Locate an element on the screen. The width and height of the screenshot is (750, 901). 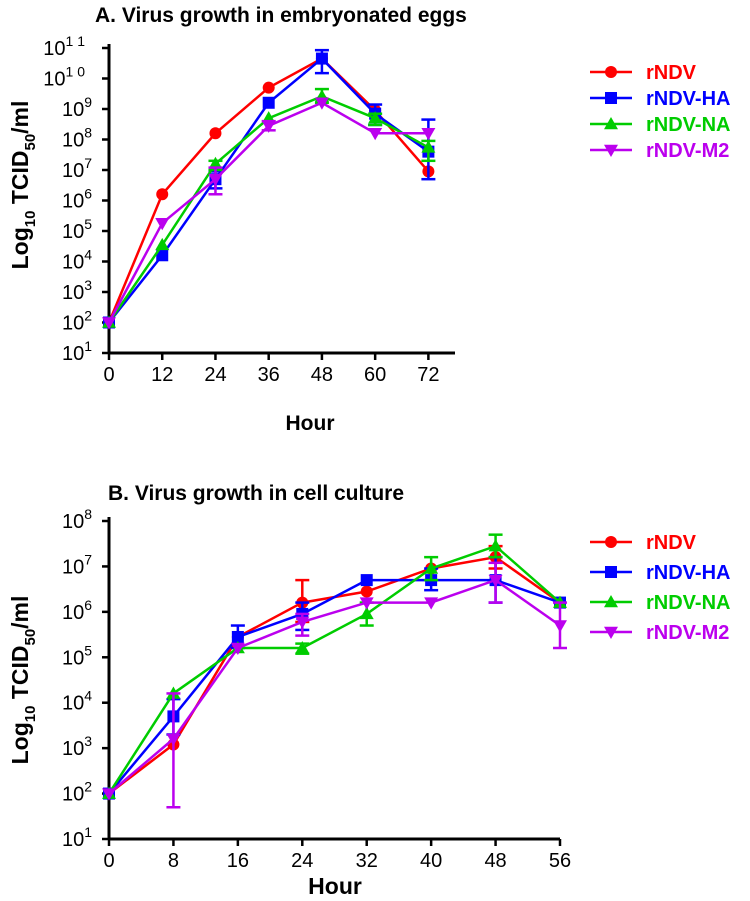
y-tick-label-b: 10⁷ is located at coordinates (77, 564).